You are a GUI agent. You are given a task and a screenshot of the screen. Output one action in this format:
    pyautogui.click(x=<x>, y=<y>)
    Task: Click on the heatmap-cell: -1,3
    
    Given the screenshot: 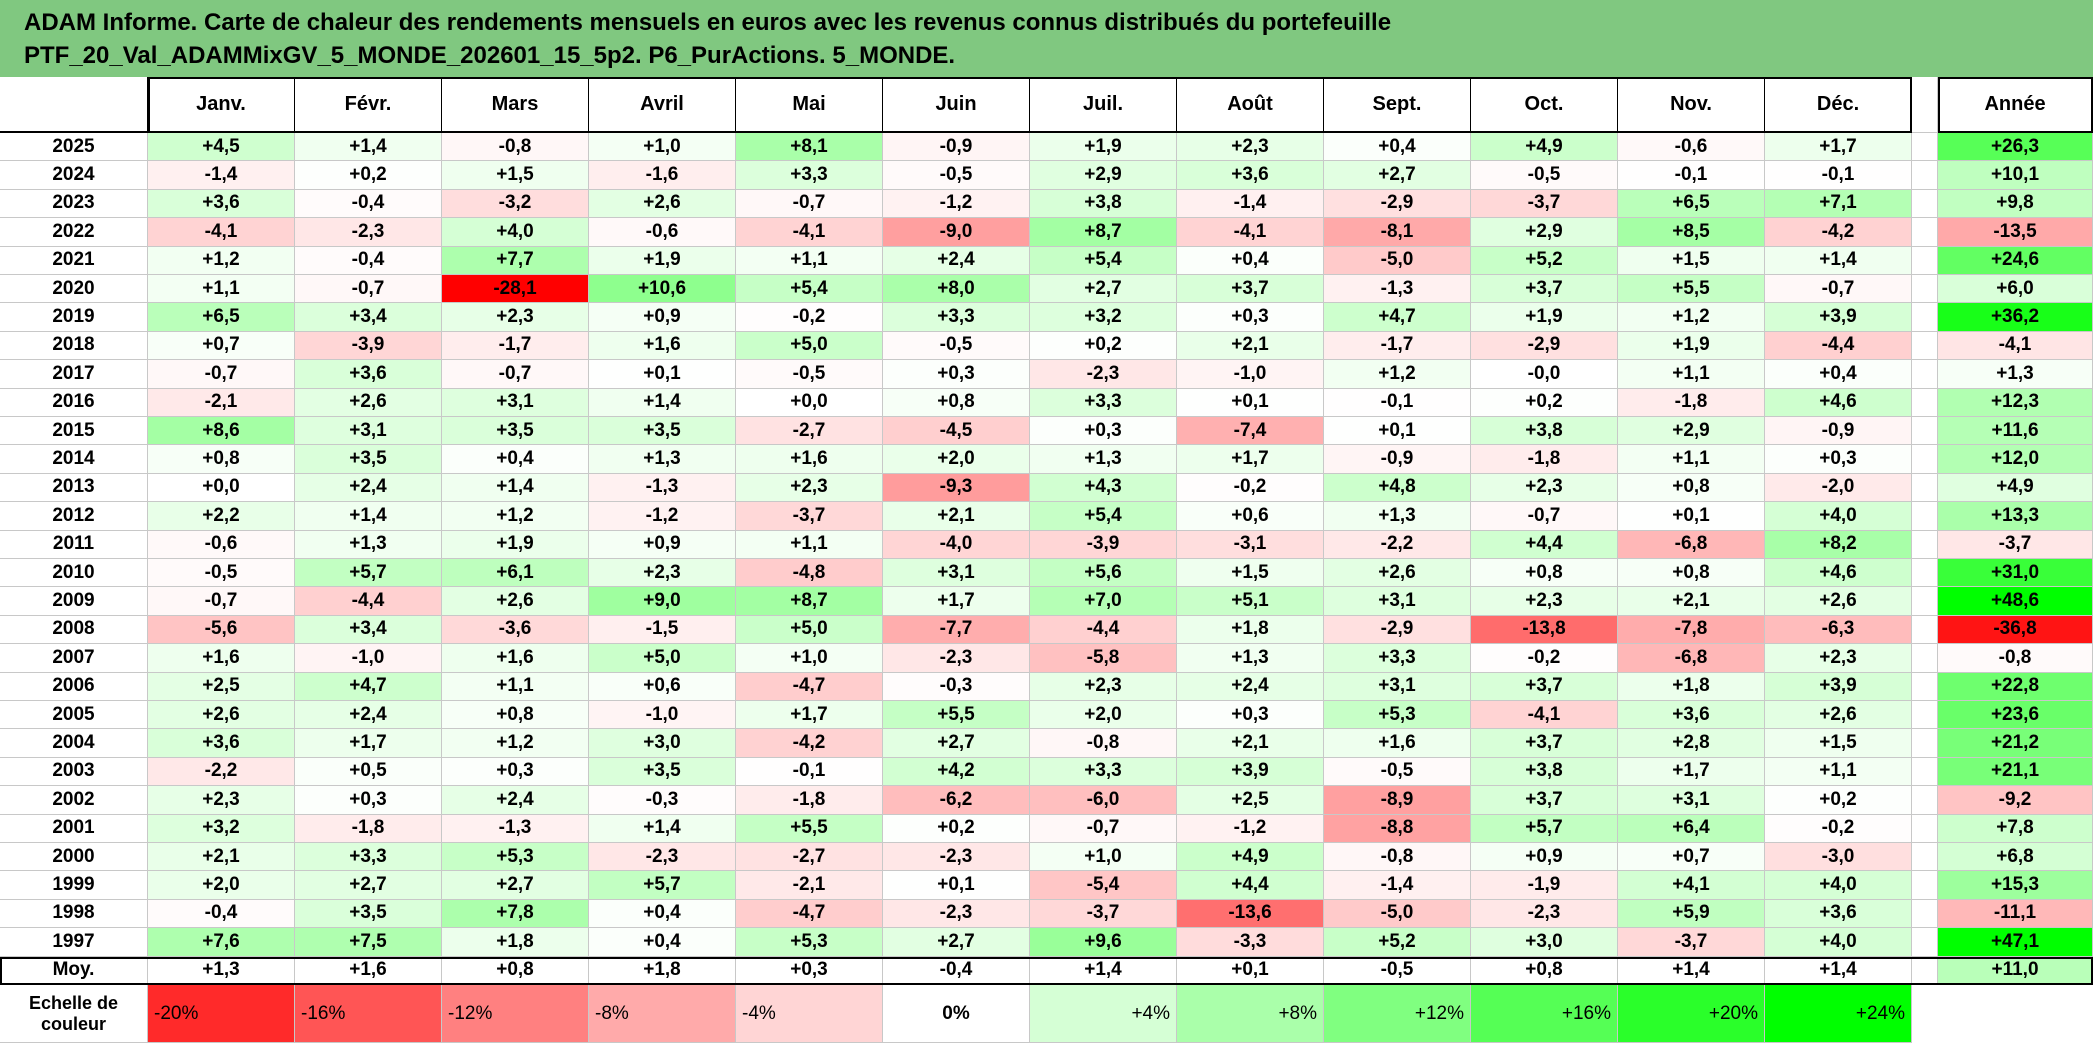 What is the action you would take?
    pyautogui.click(x=1397, y=289)
    